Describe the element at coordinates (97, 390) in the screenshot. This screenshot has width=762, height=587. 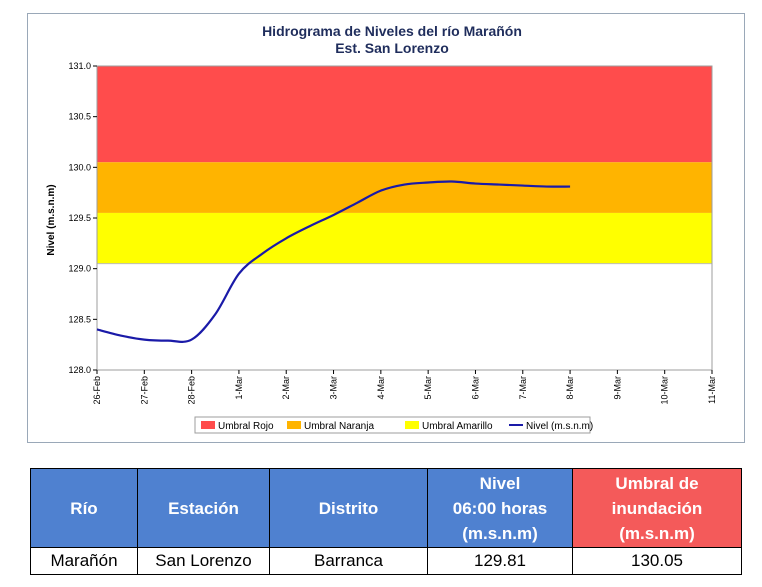
I see `x-tick-label: 26-Feb` at that location.